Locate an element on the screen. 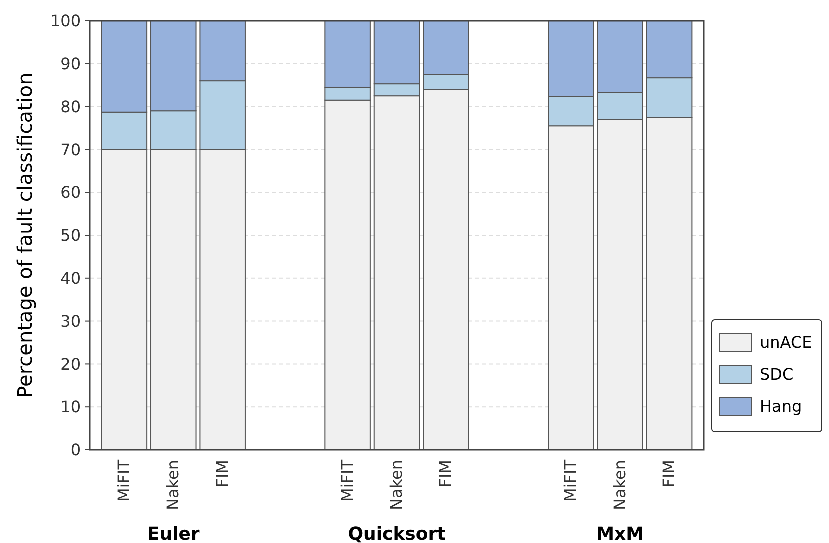 The width and height of the screenshot is (829, 543). y-tick-label: 0 is located at coordinates (75, 450).